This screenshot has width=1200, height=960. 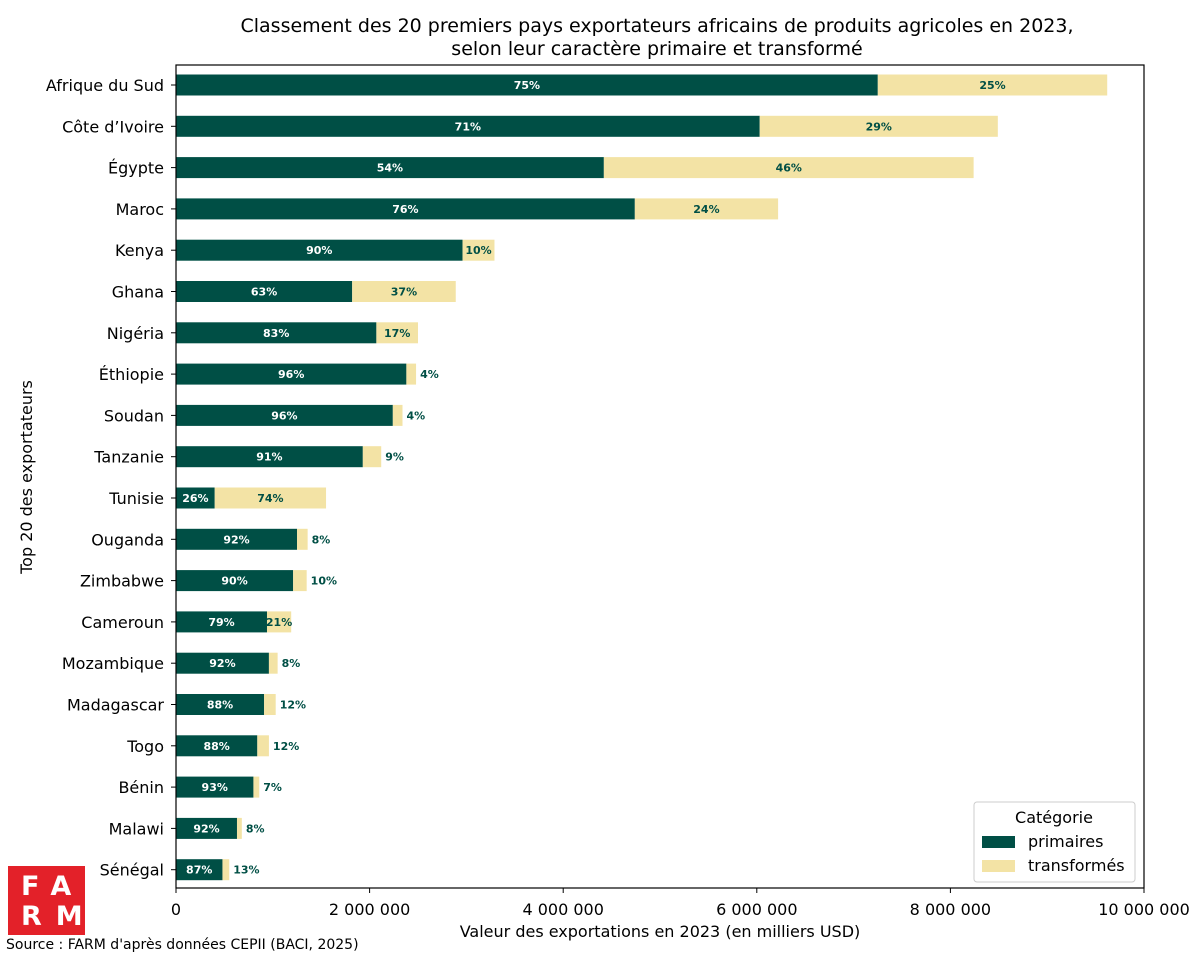 I want to click on label-primaires-tanzanie: 91%, so click(x=269, y=457).